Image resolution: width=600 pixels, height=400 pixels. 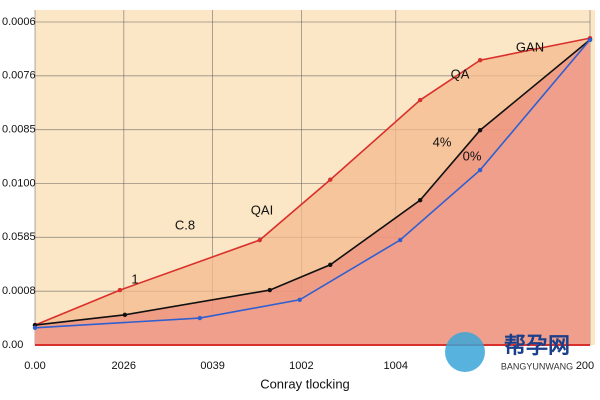 What do you see at coordinates (19, 291) in the screenshot?
I see `y-tick-label: 0.0008` at bounding box center [19, 291].